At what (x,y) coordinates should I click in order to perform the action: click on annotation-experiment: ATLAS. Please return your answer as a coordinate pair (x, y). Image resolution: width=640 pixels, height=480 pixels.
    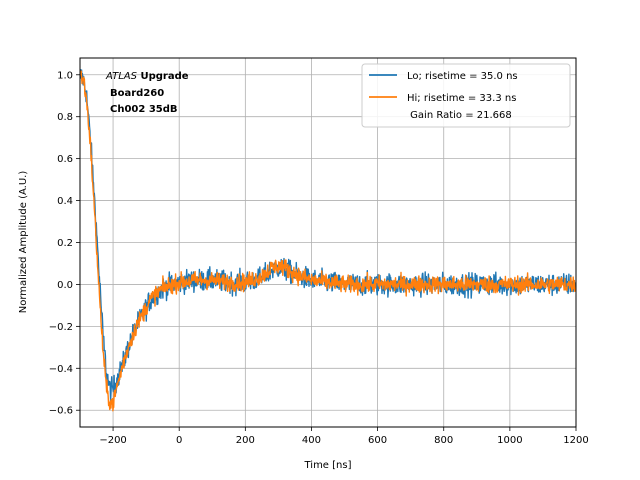
    Looking at the image, I should click on (121, 76).